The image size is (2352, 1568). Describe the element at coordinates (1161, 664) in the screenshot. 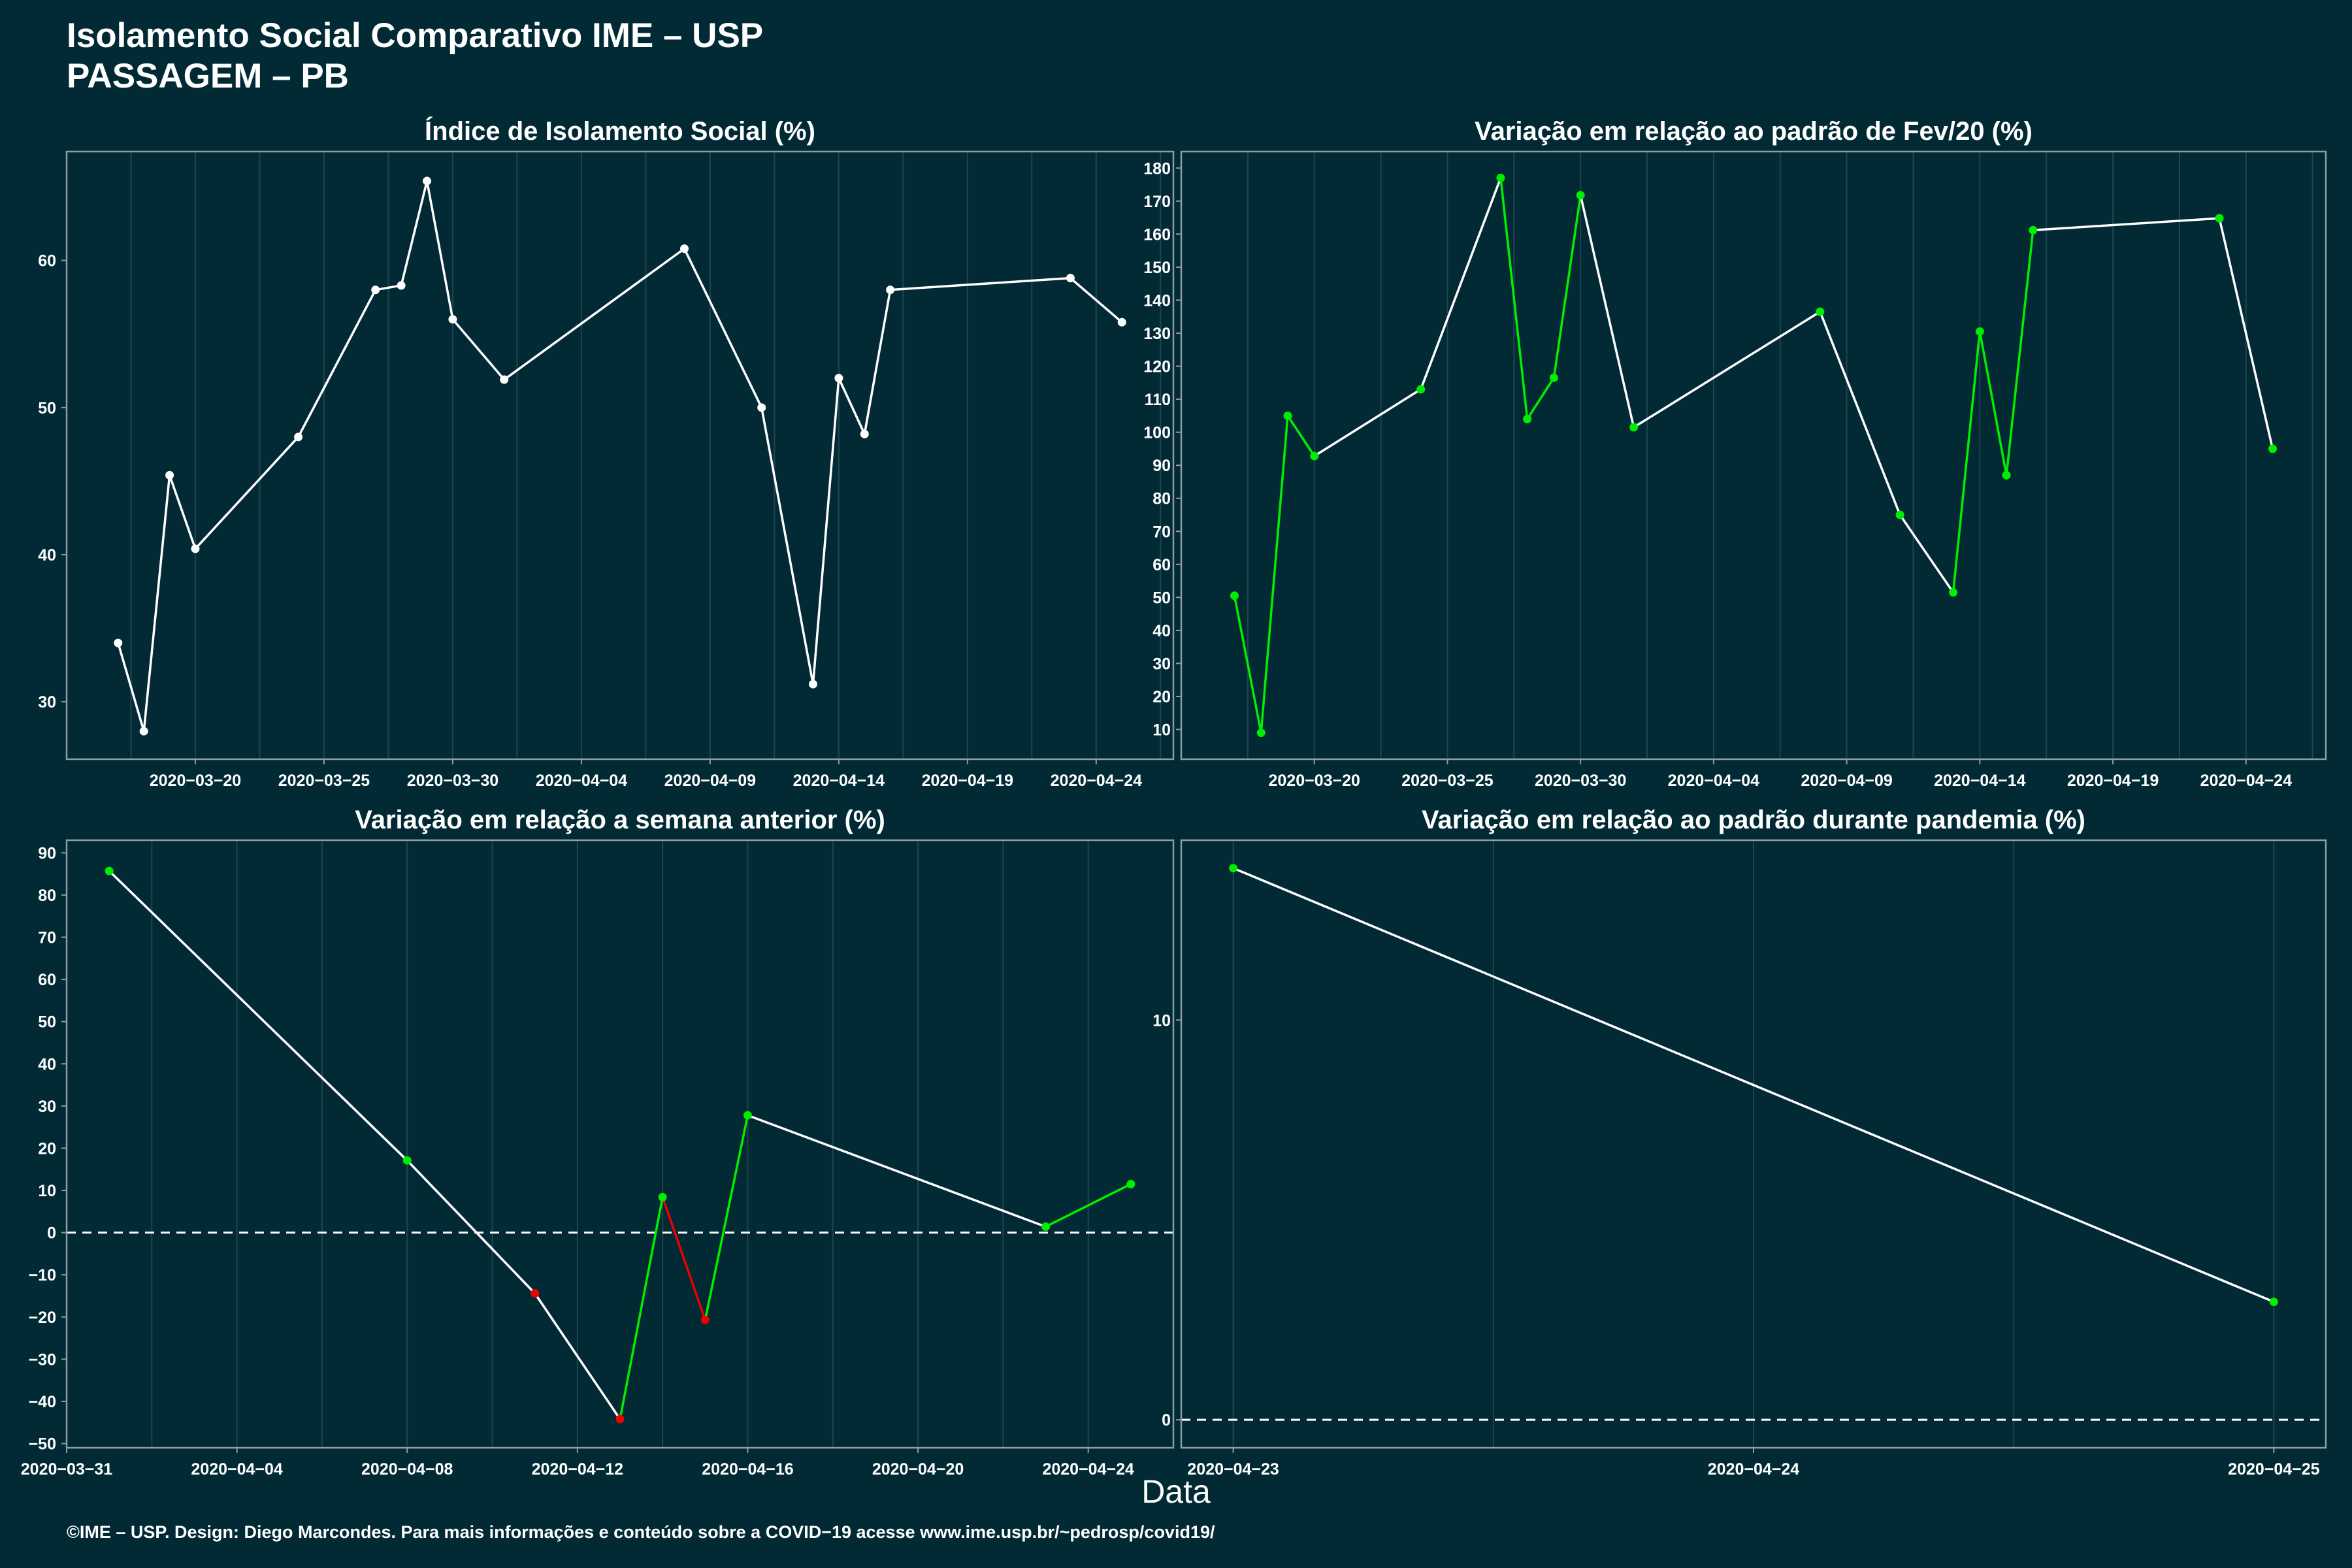

I see `y-tick-label: 30` at that location.